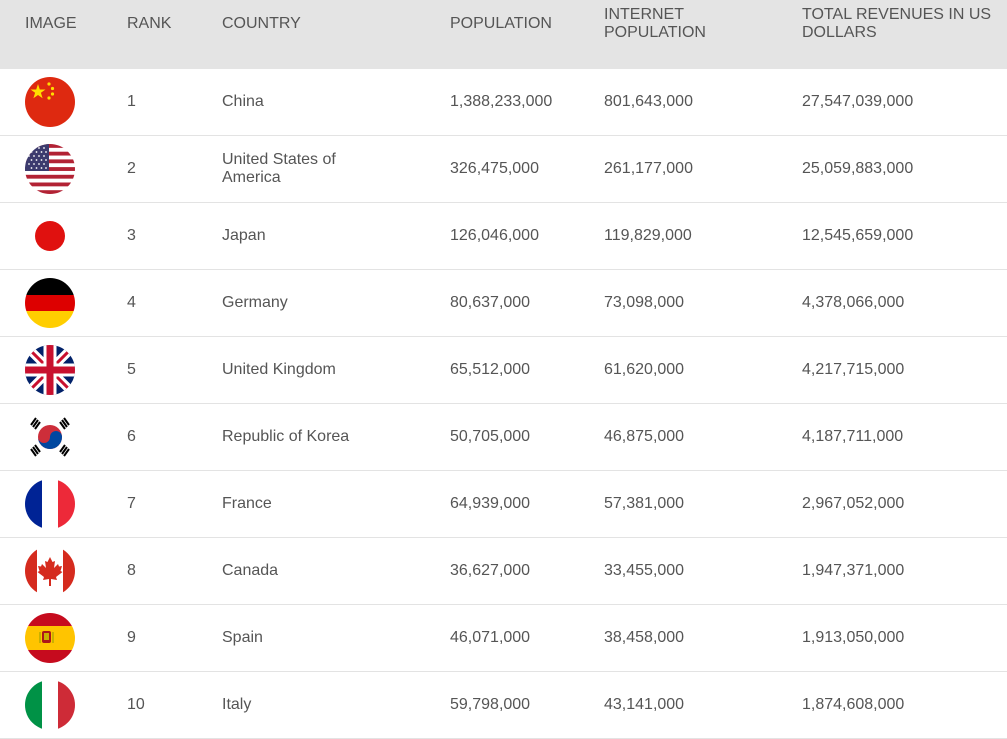 The height and width of the screenshot is (739, 1007). Describe the element at coordinates (131, 235) in the screenshot. I see `rank-cell: 3` at that location.